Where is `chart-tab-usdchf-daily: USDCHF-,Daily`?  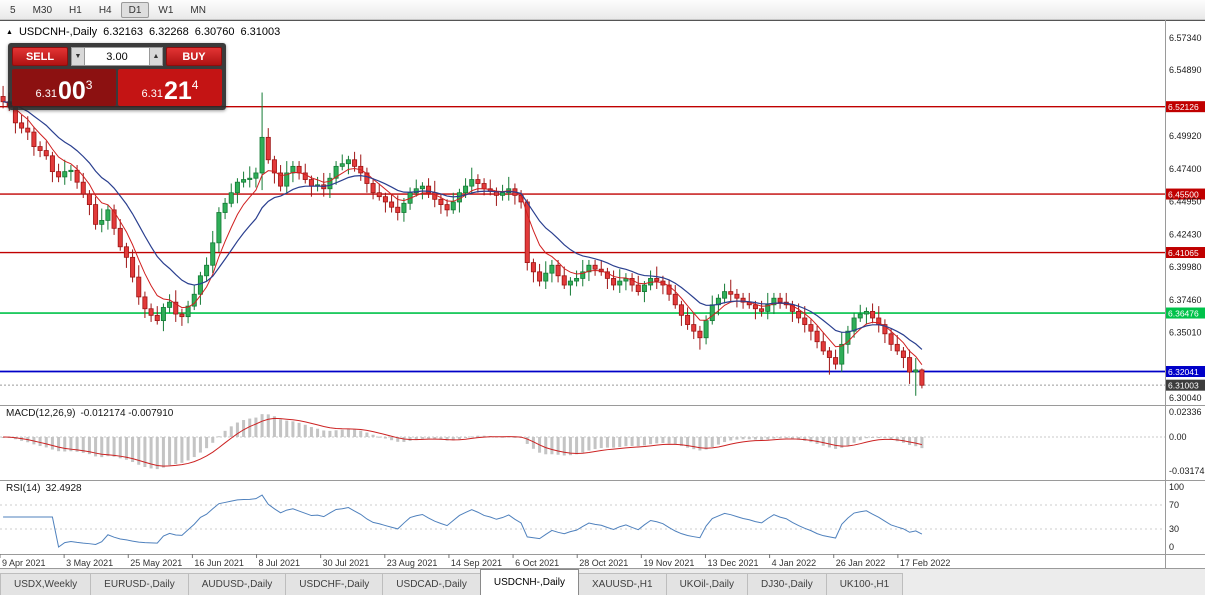 chart-tab-usdchf-daily: USDCHF-,Daily is located at coordinates (334, 584).